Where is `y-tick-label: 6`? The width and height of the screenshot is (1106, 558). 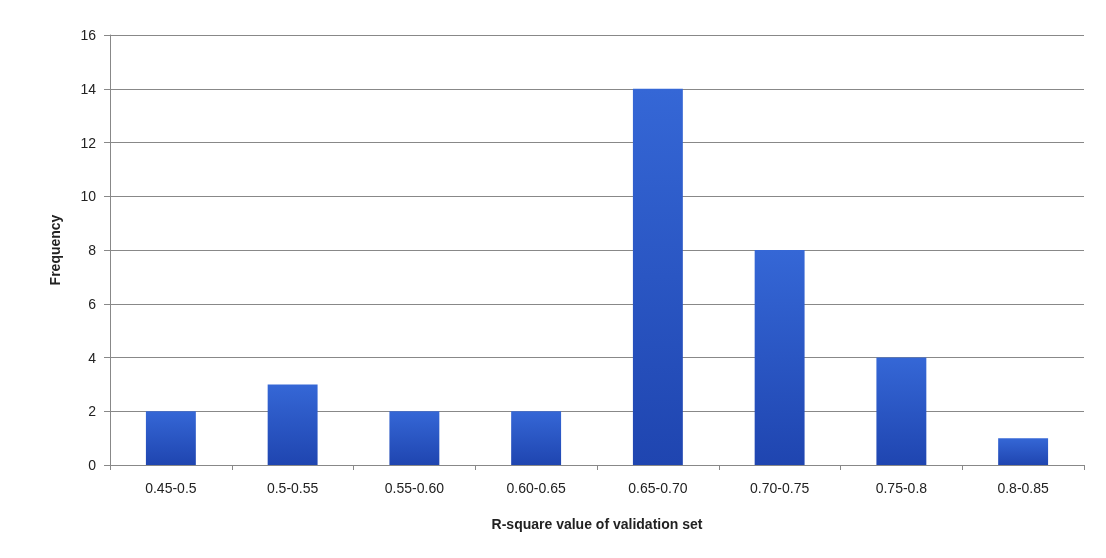 y-tick-label: 6 is located at coordinates (92, 303).